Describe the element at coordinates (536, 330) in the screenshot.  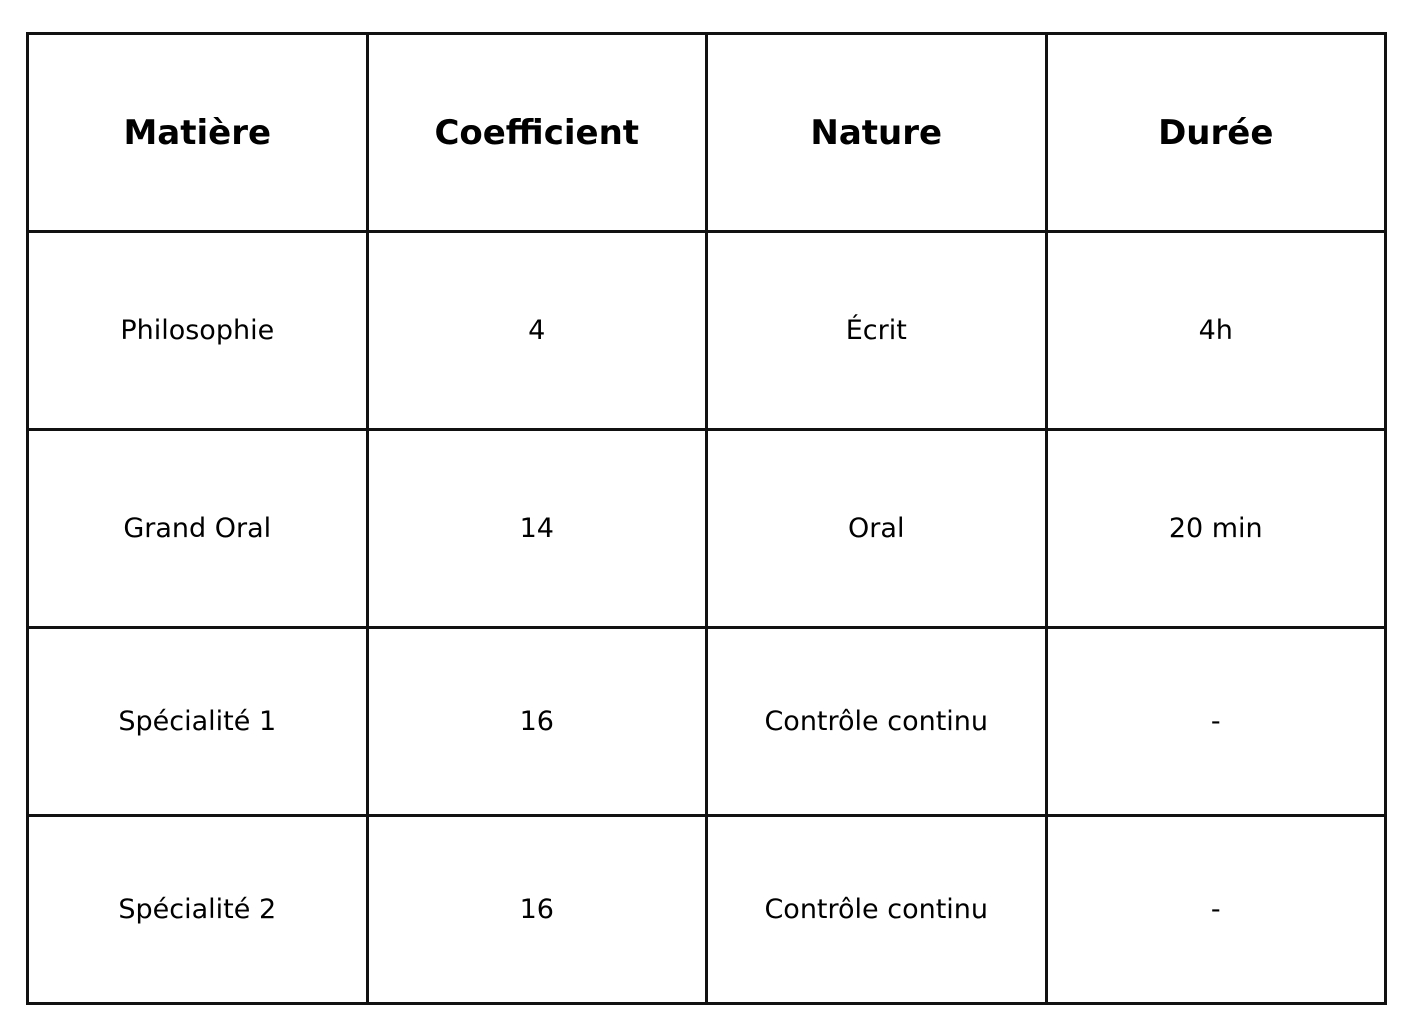
I see `cell-coefficient: 4` at that location.